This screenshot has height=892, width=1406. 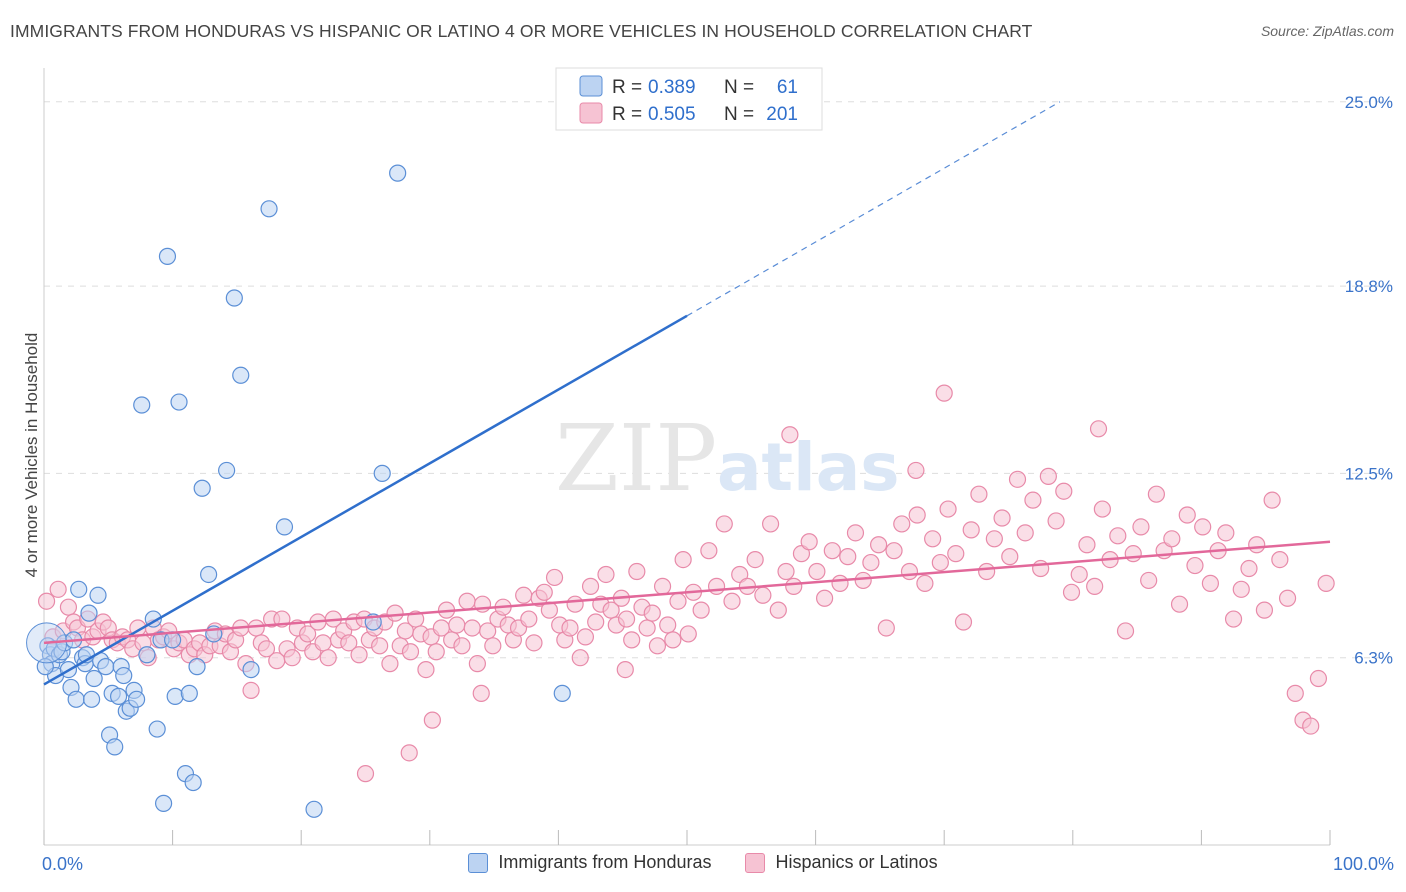 I want to click on x-tick-label: 0.0%, so click(x=62, y=864).